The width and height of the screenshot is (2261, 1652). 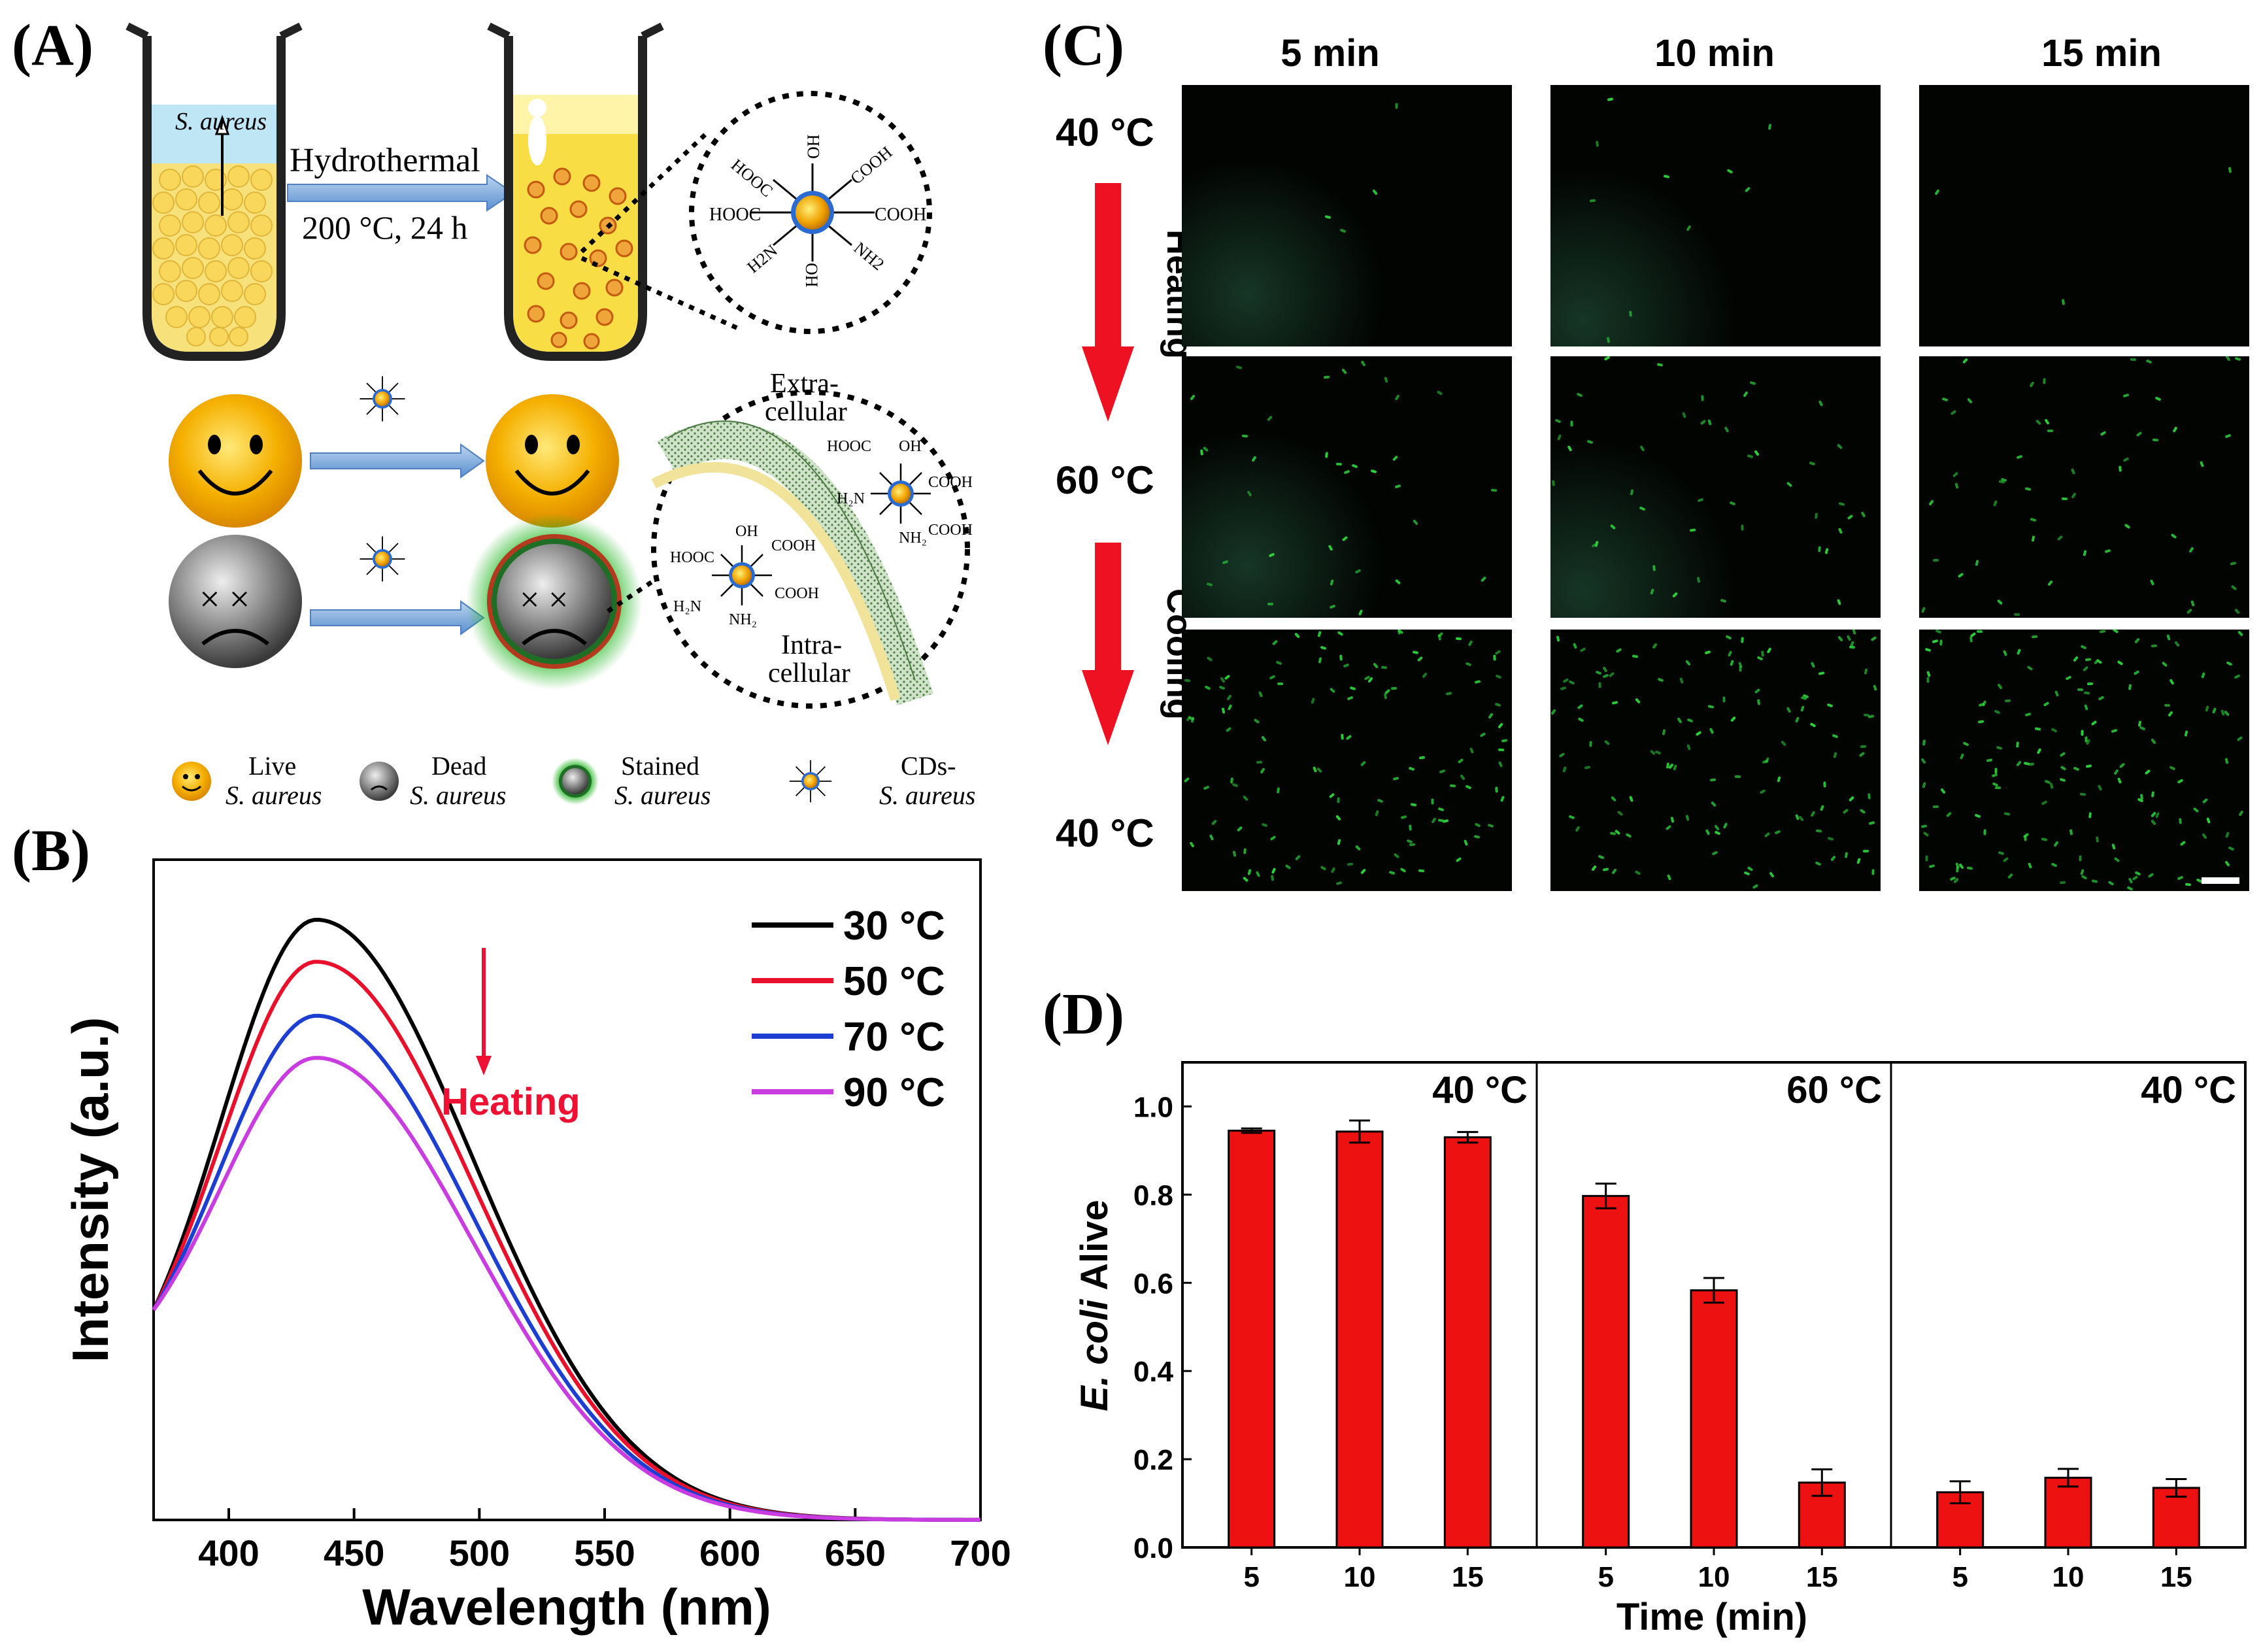 I want to click on x-tick-label: 650, so click(x=855, y=1553).